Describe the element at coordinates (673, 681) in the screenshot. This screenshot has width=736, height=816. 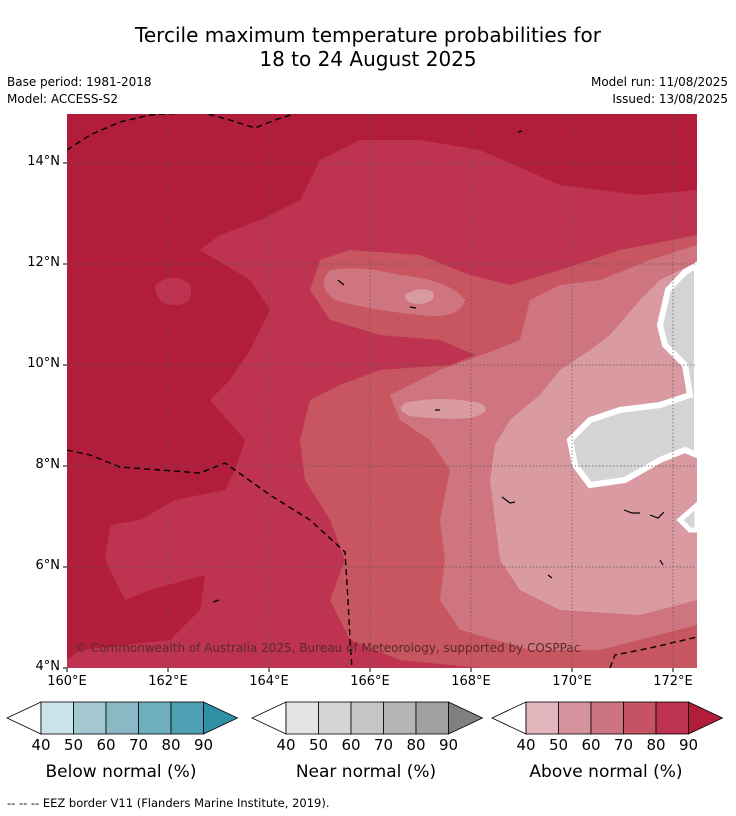
I see `lon-label-172e: 172°E` at that location.